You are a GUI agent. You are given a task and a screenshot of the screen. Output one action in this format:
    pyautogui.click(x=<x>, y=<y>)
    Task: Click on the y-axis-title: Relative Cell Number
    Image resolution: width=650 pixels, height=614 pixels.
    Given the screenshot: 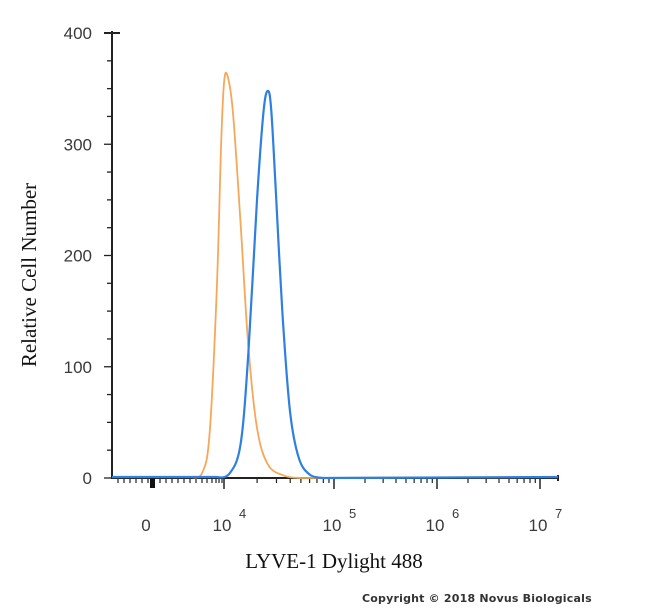 What is the action you would take?
    pyautogui.click(x=29, y=275)
    